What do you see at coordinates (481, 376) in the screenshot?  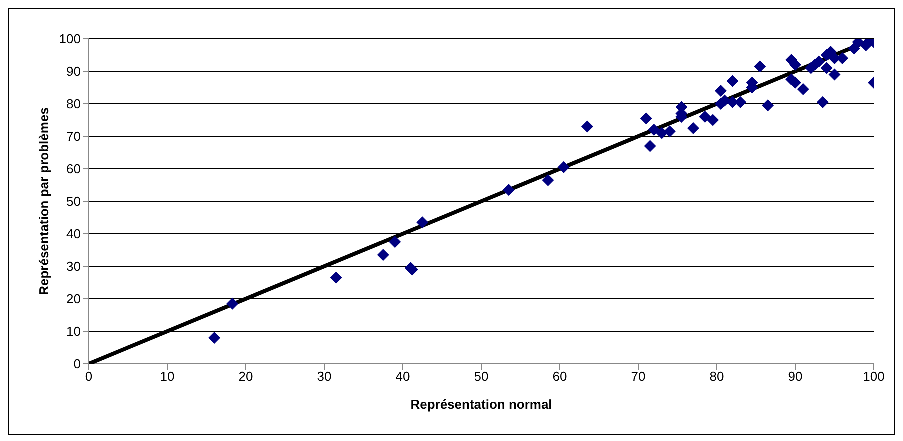 I see `x-tick-label: 50` at bounding box center [481, 376].